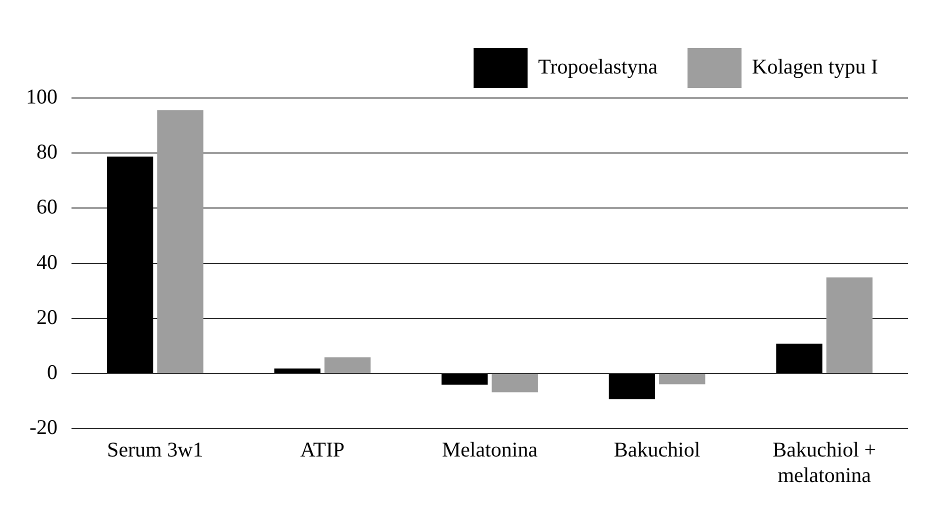 The image size is (928, 513). Describe the element at coordinates (52, 372) in the screenshot. I see `y-tick-label: 0` at that location.